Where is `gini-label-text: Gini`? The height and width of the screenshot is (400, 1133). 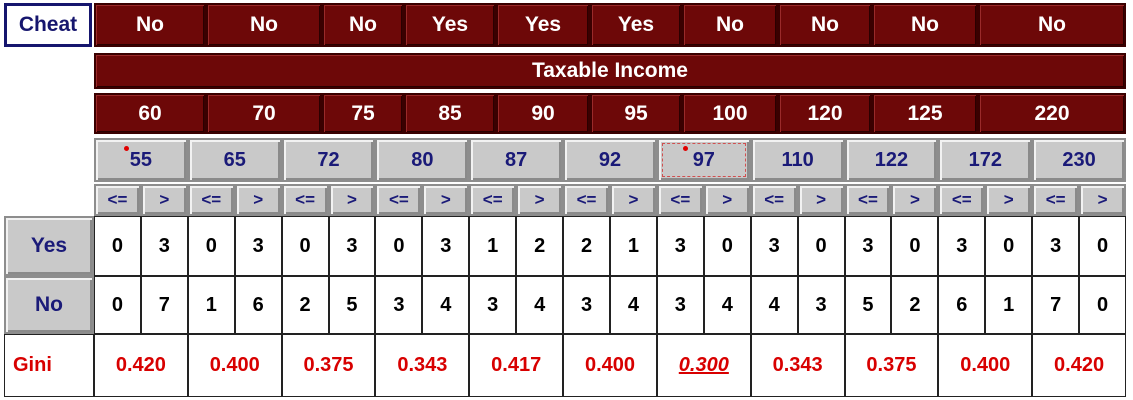
gini-label-text: Gini is located at coordinates (32, 365).